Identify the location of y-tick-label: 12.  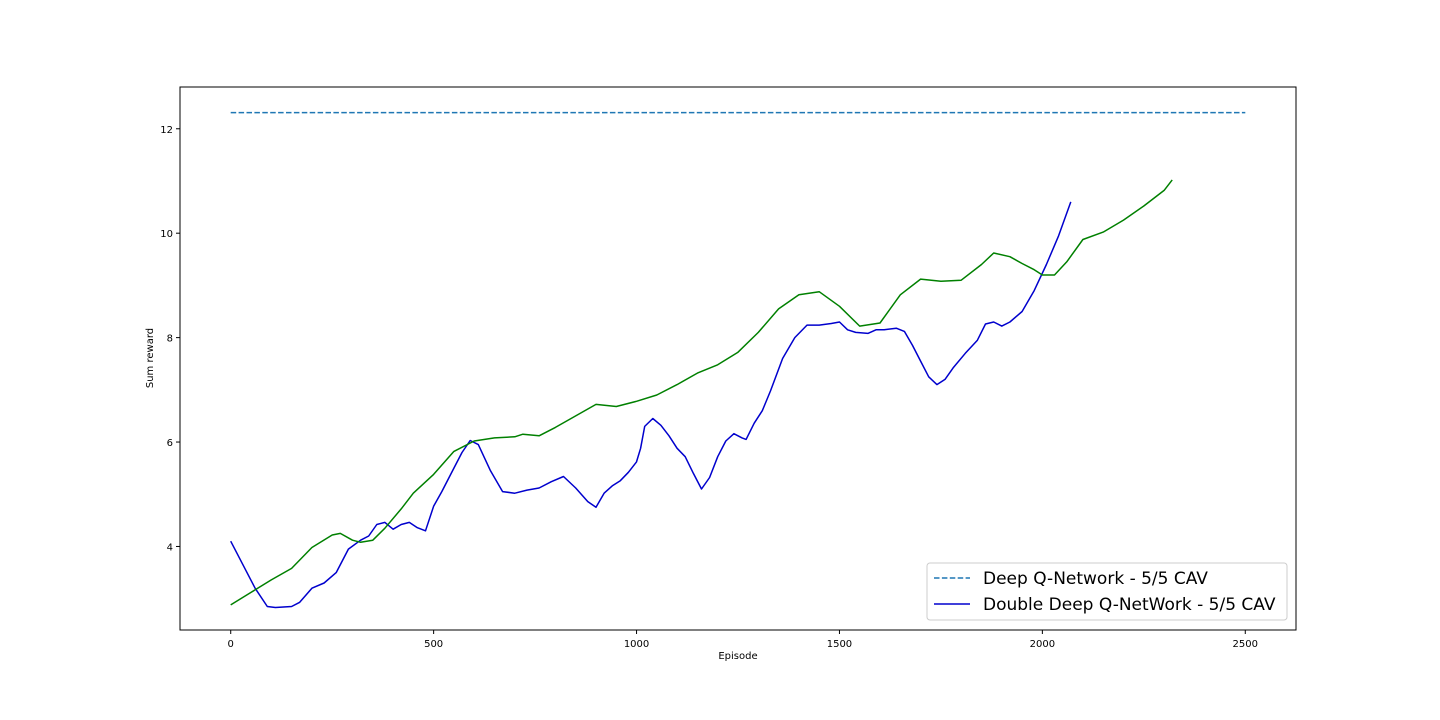
(166, 130).